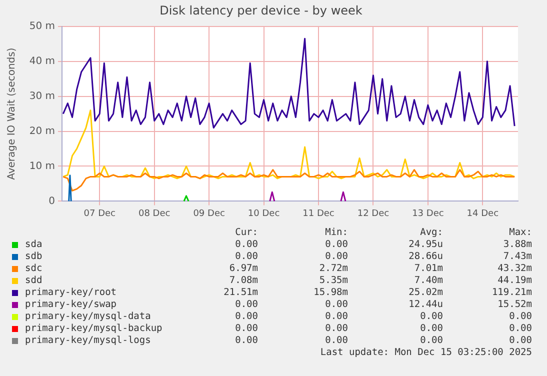 The image size is (547, 376). I want to click on y-tick-label: 20 m, so click(42, 131).